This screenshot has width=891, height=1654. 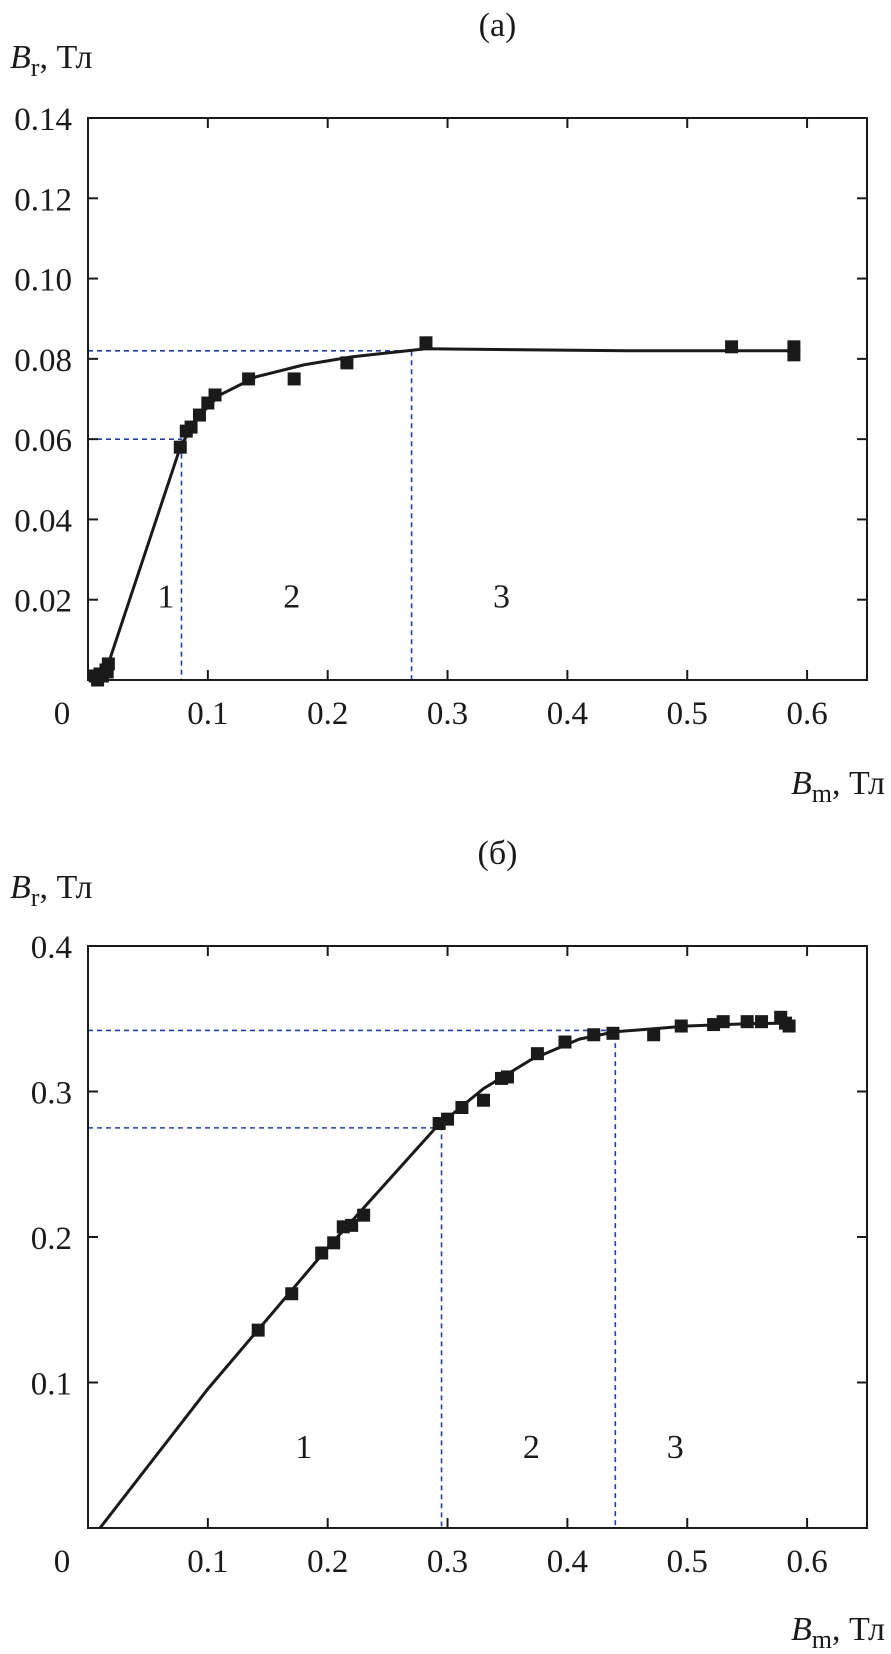 I want to click on y-tick-label: 0.02, so click(x=43, y=602).